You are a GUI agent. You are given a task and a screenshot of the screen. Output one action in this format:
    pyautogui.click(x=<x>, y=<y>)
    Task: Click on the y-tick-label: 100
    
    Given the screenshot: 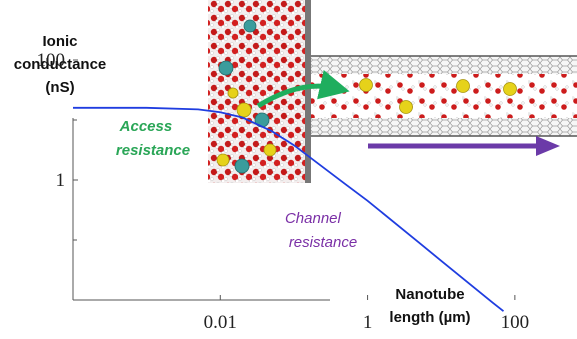 What is the action you would take?
    pyautogui.click(x=51, y=60)
    